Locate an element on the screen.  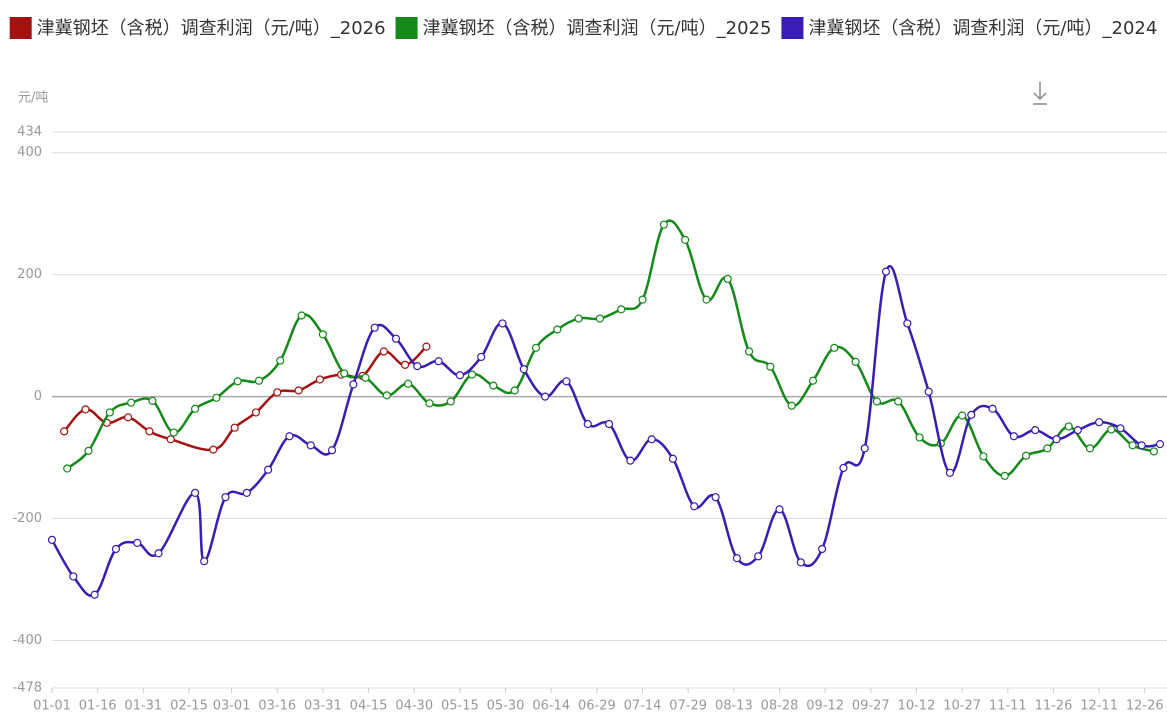
x-tick-label: 04-30 is located at coordinates (414, 706).